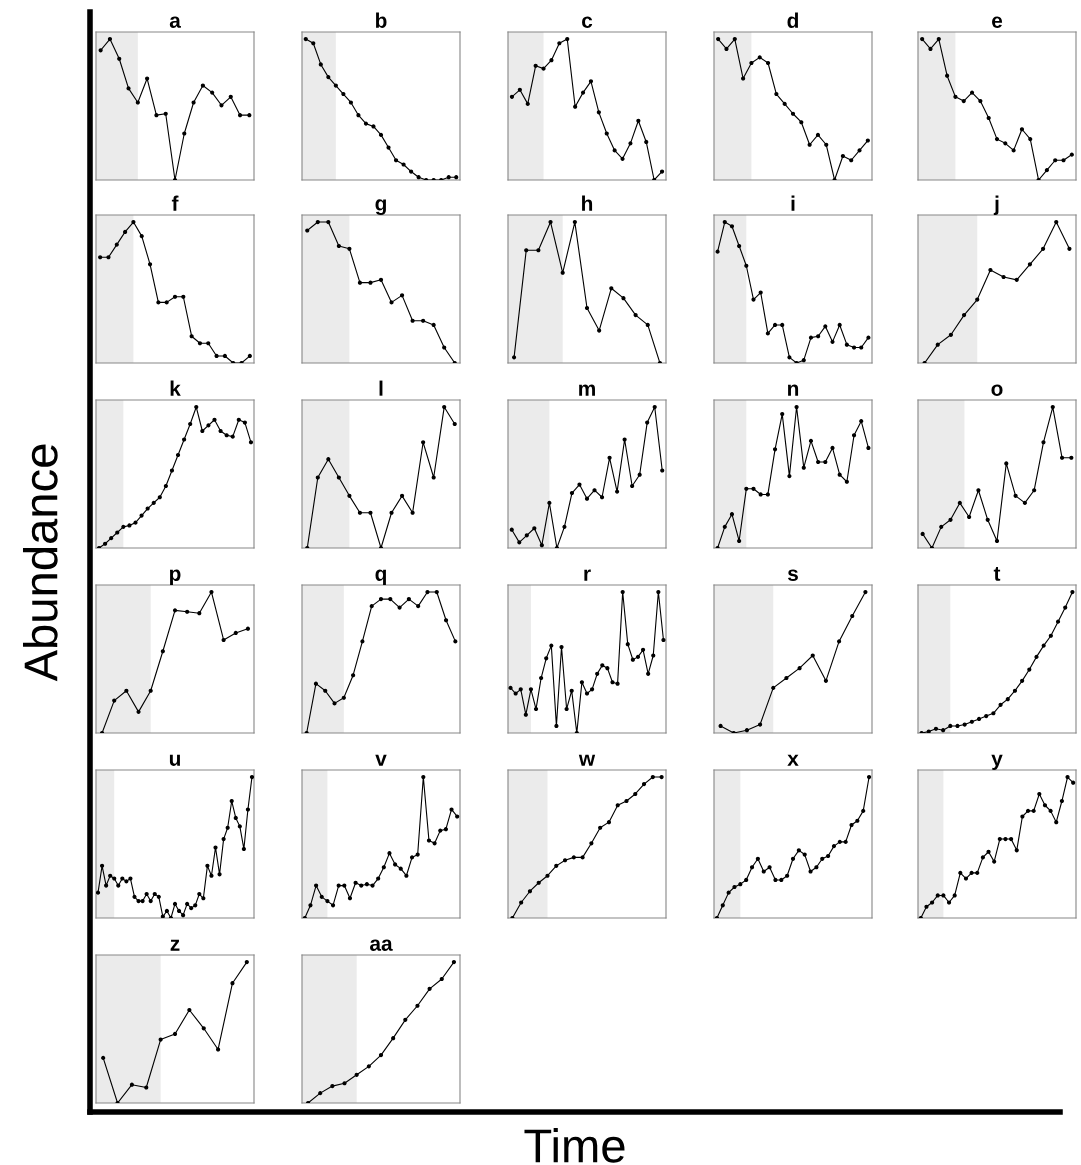 The height and width of the screenshot is (1165, 1081). I want to click on chart-title: j, so click(996, 205).